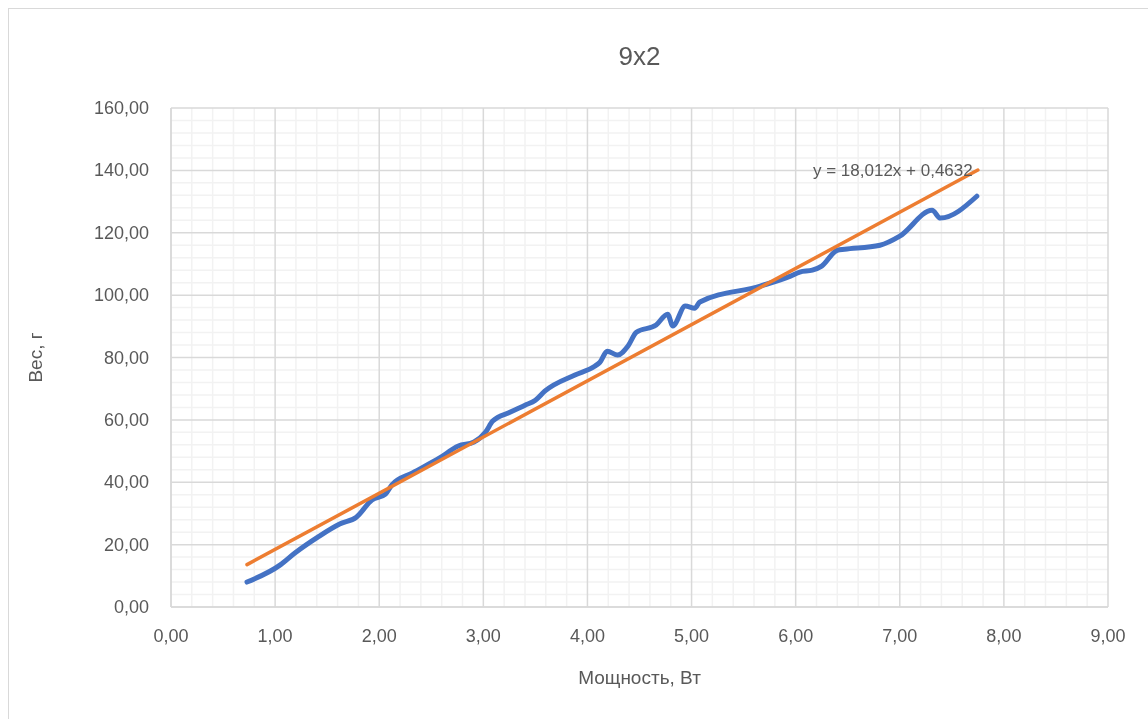 The image size is (1148, 719). Describe the element at coordinates (892, 171) in the screenshot. I see `annotation: y = 18,012x + 0,4632` at that location.